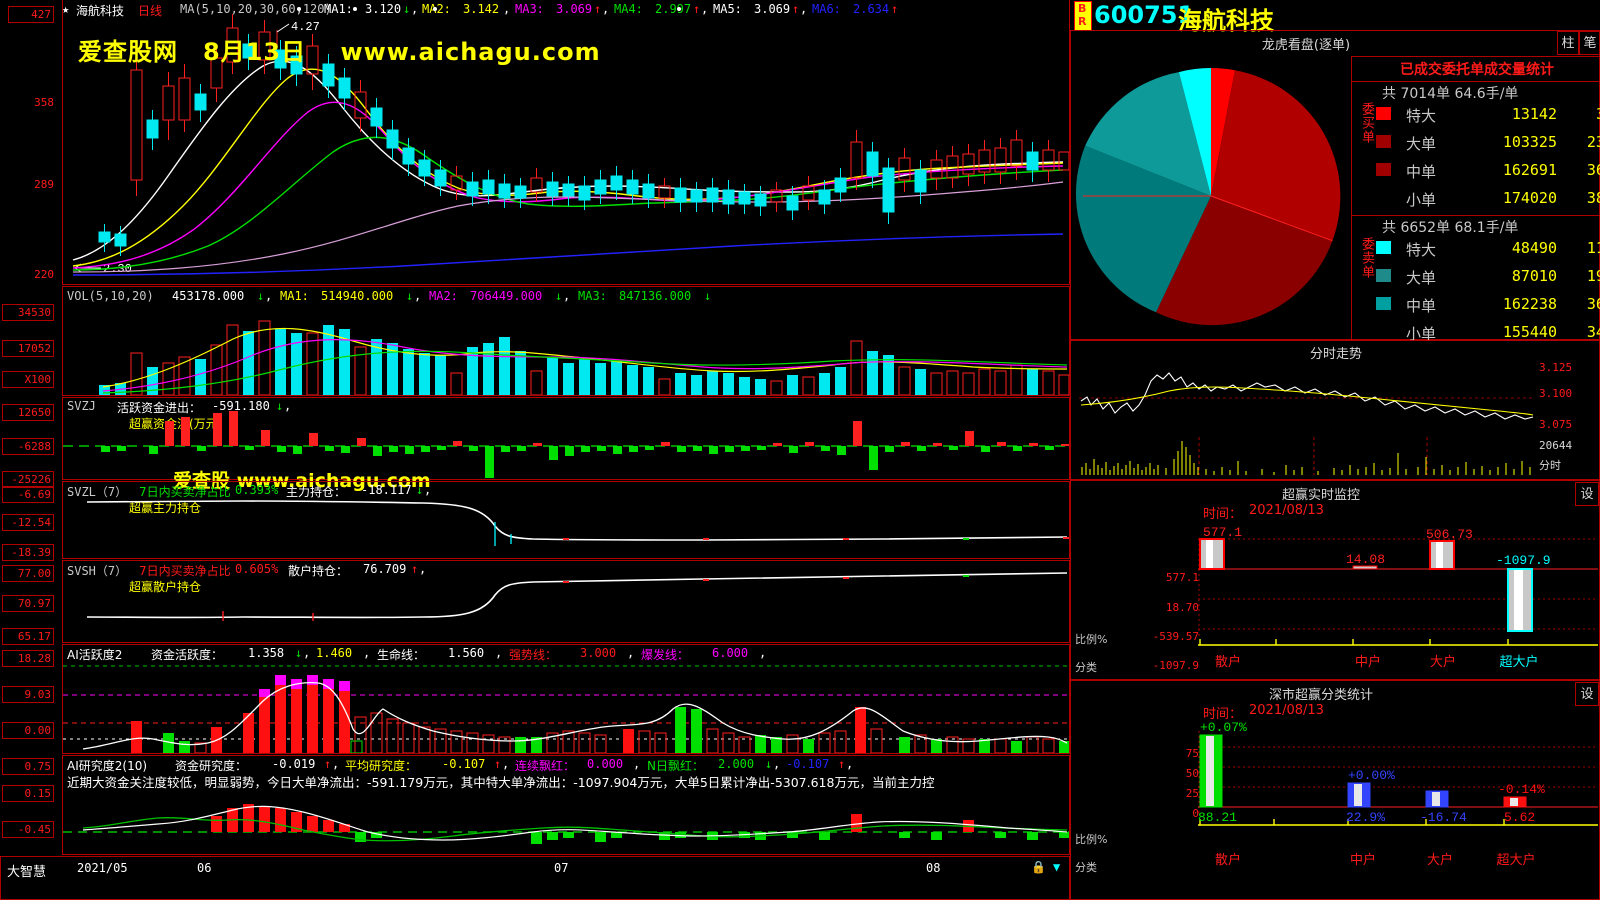 Image resolution: width=1600 pixels, height=900 pixels. What do you see at coordinates (506, 764) in the screenshot?
I see `ai-research-f2-comma: ,` at bounding box center [506, 764].